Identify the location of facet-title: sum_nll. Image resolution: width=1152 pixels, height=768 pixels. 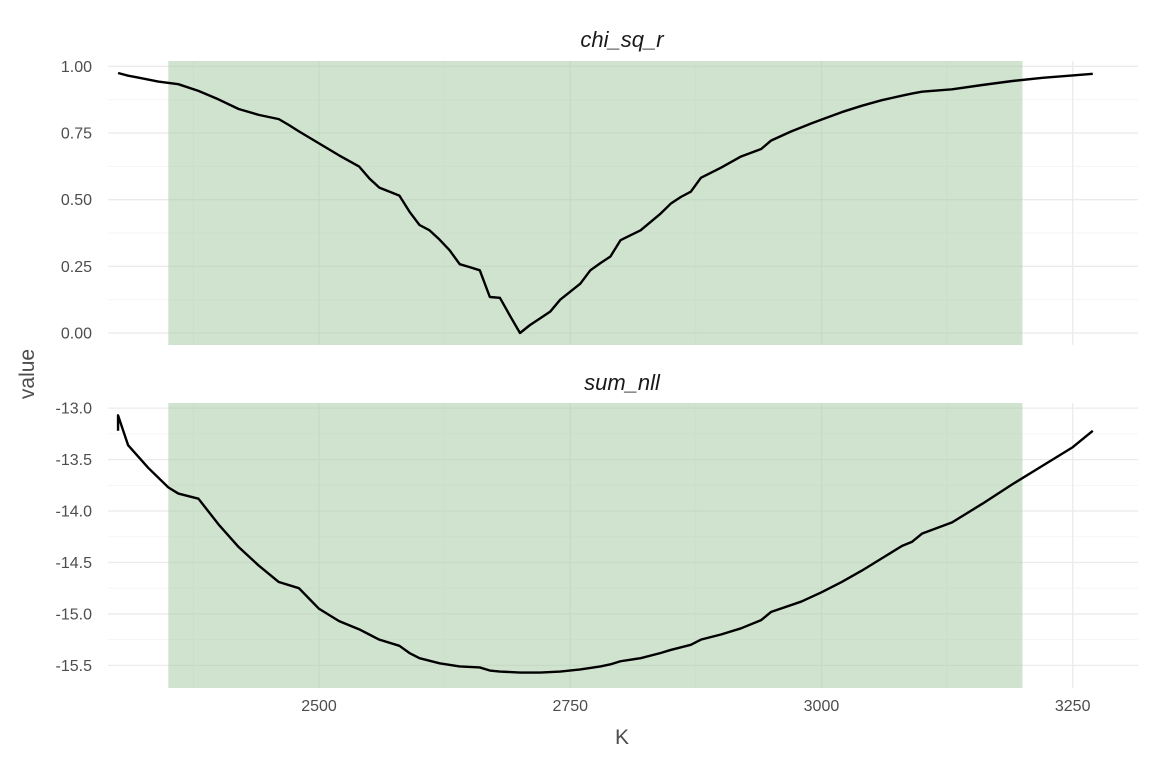
(622, 382).